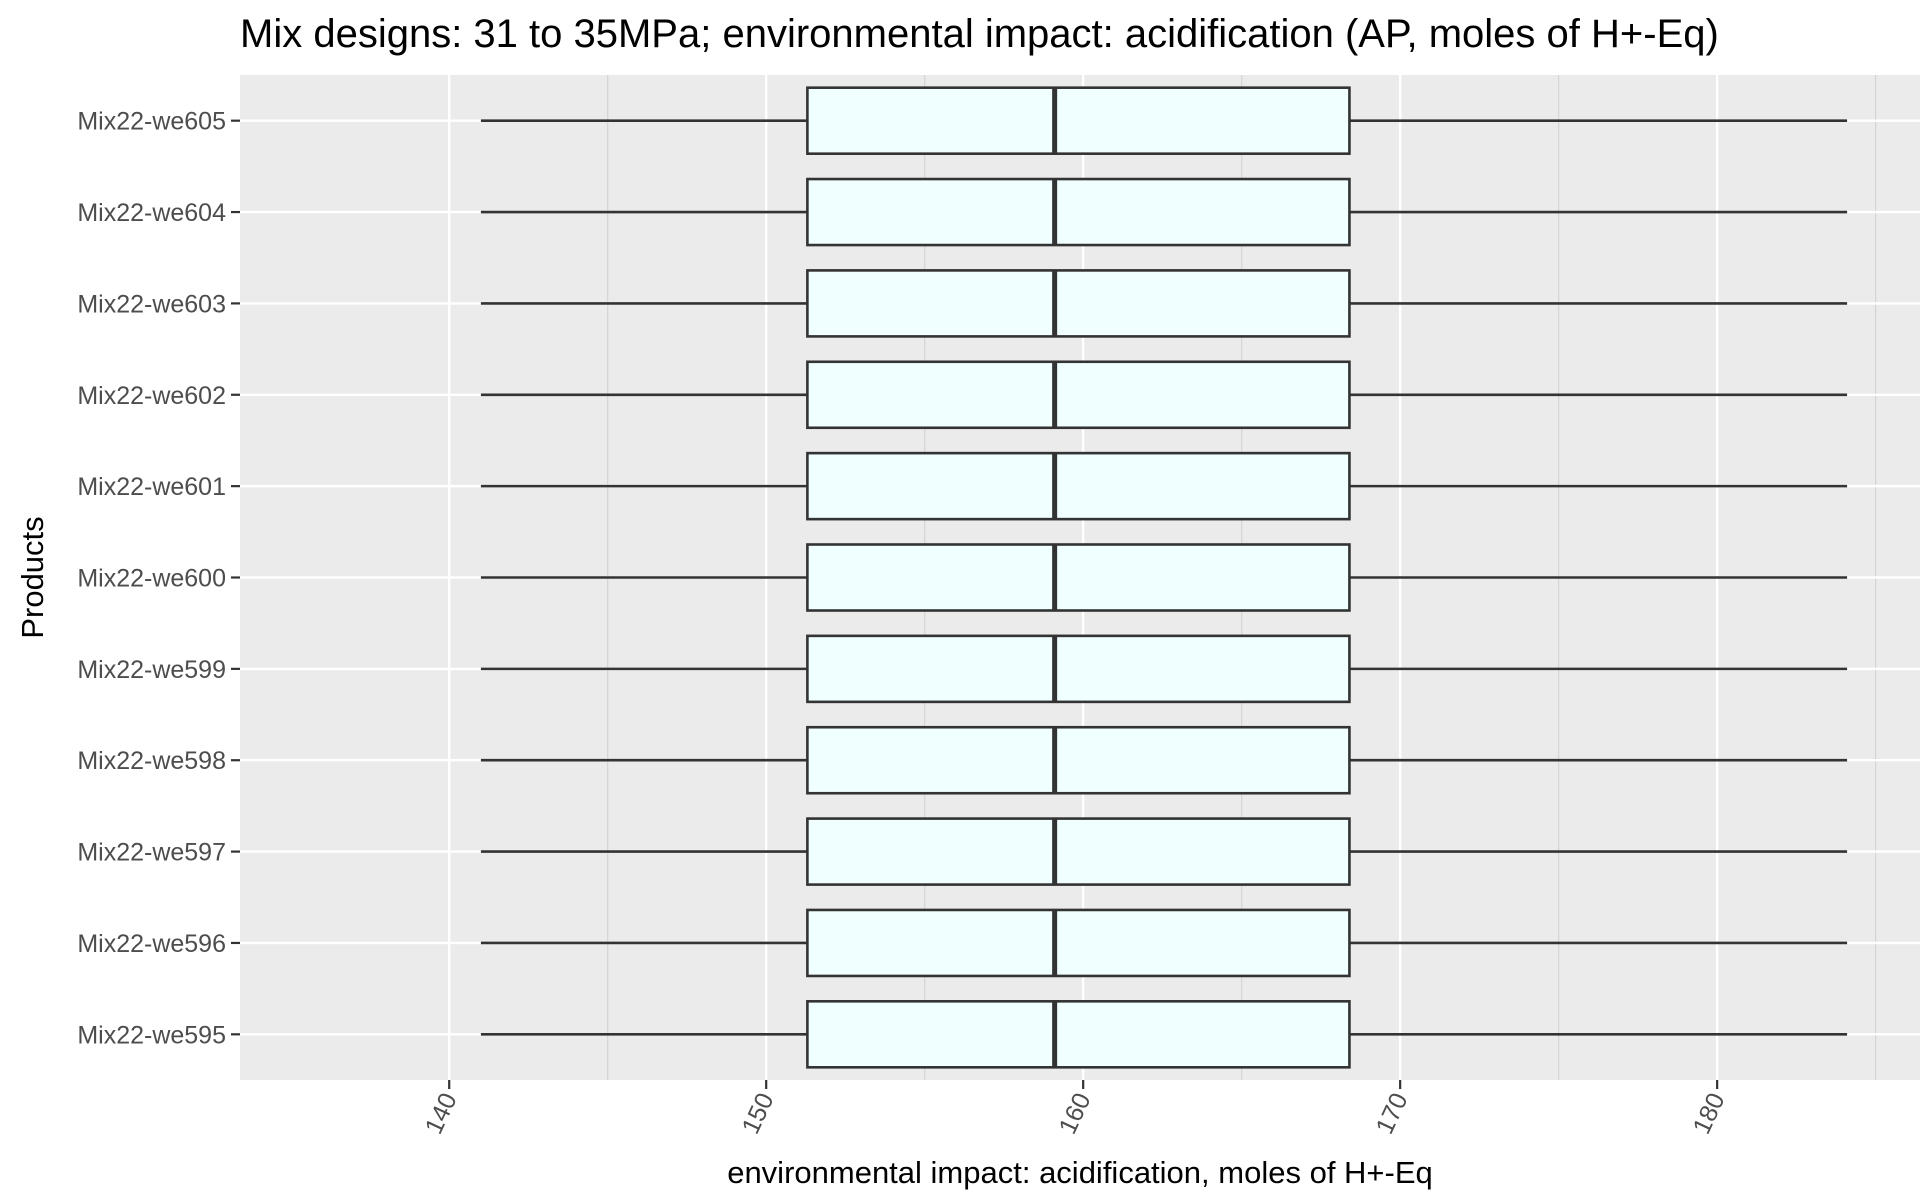  What do you see at coordinates (151, 304) in the screenshot?
I see `y-tick-label: Mix22-we603` at bounding box center [151, 304].